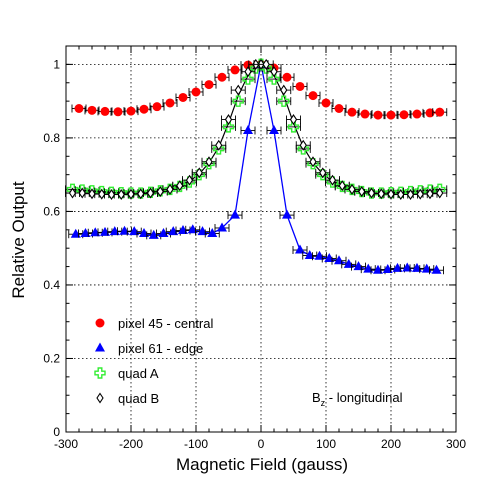 This screenshot has height=480, width=480. Describe the element at coordinates (456, 444) in the screenshot. I see `x-tick-label: 300` at that location.